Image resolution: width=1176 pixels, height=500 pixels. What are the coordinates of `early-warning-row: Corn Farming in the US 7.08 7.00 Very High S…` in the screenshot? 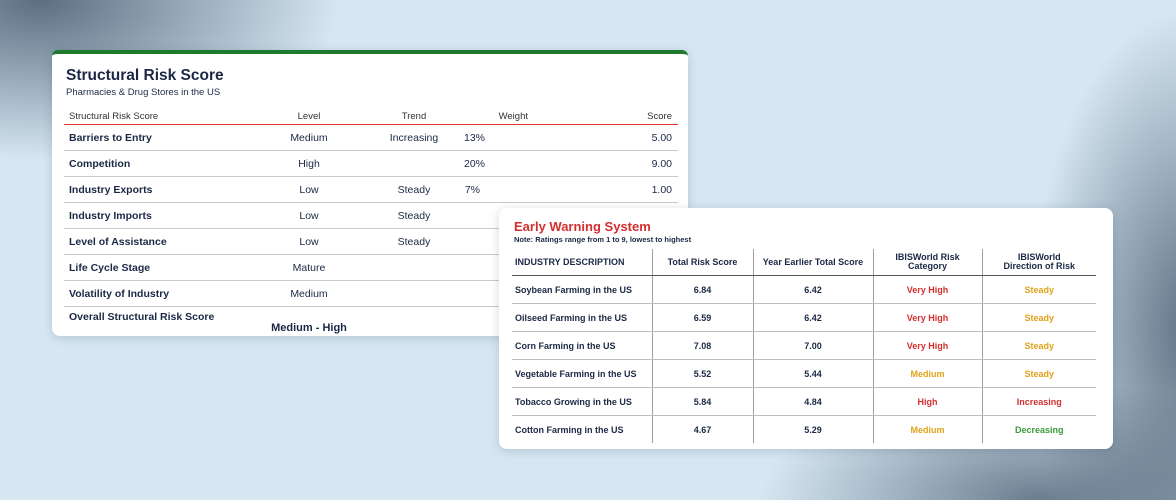 It's located at (804, 345).